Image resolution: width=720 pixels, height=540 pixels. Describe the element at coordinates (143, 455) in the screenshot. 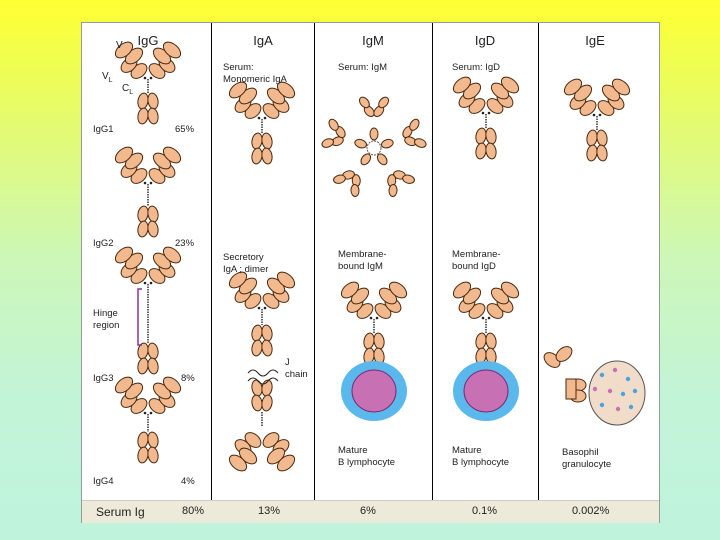

I see `igg4-antibody-fc-left2` at that location.